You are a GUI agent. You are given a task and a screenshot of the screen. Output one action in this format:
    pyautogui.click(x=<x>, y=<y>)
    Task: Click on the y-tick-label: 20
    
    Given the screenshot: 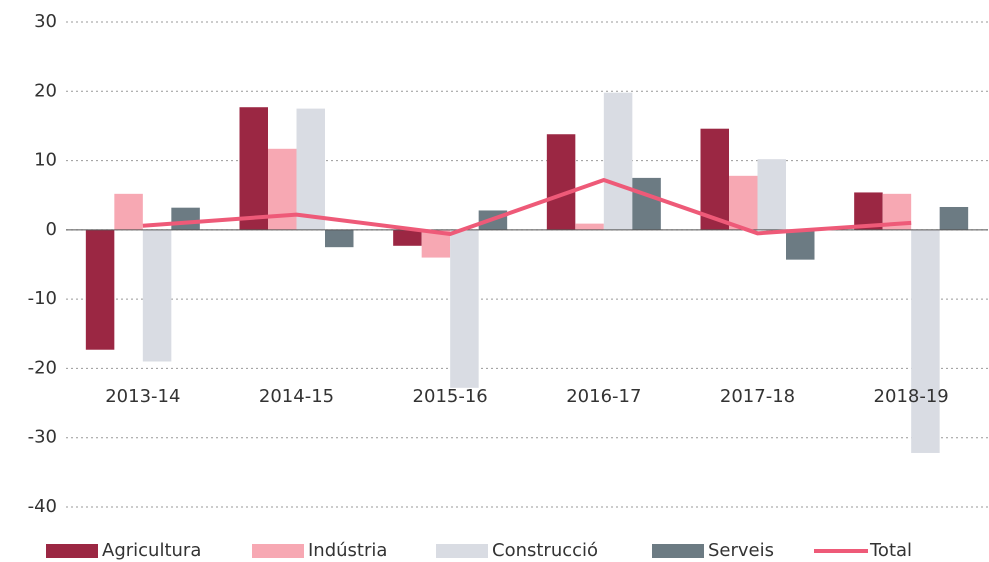 What is the action you would take?
    pyautogui.click(x=45, y=90)
    